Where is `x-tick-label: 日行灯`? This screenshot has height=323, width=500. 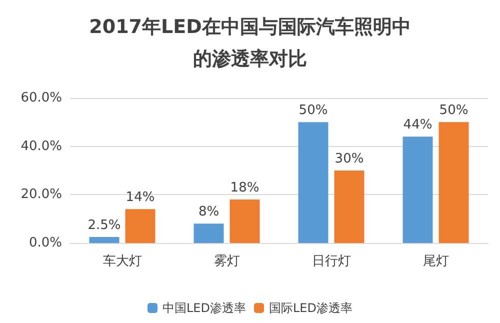
x-tick-label: 日行灯 is located at coordinates (331, 261).